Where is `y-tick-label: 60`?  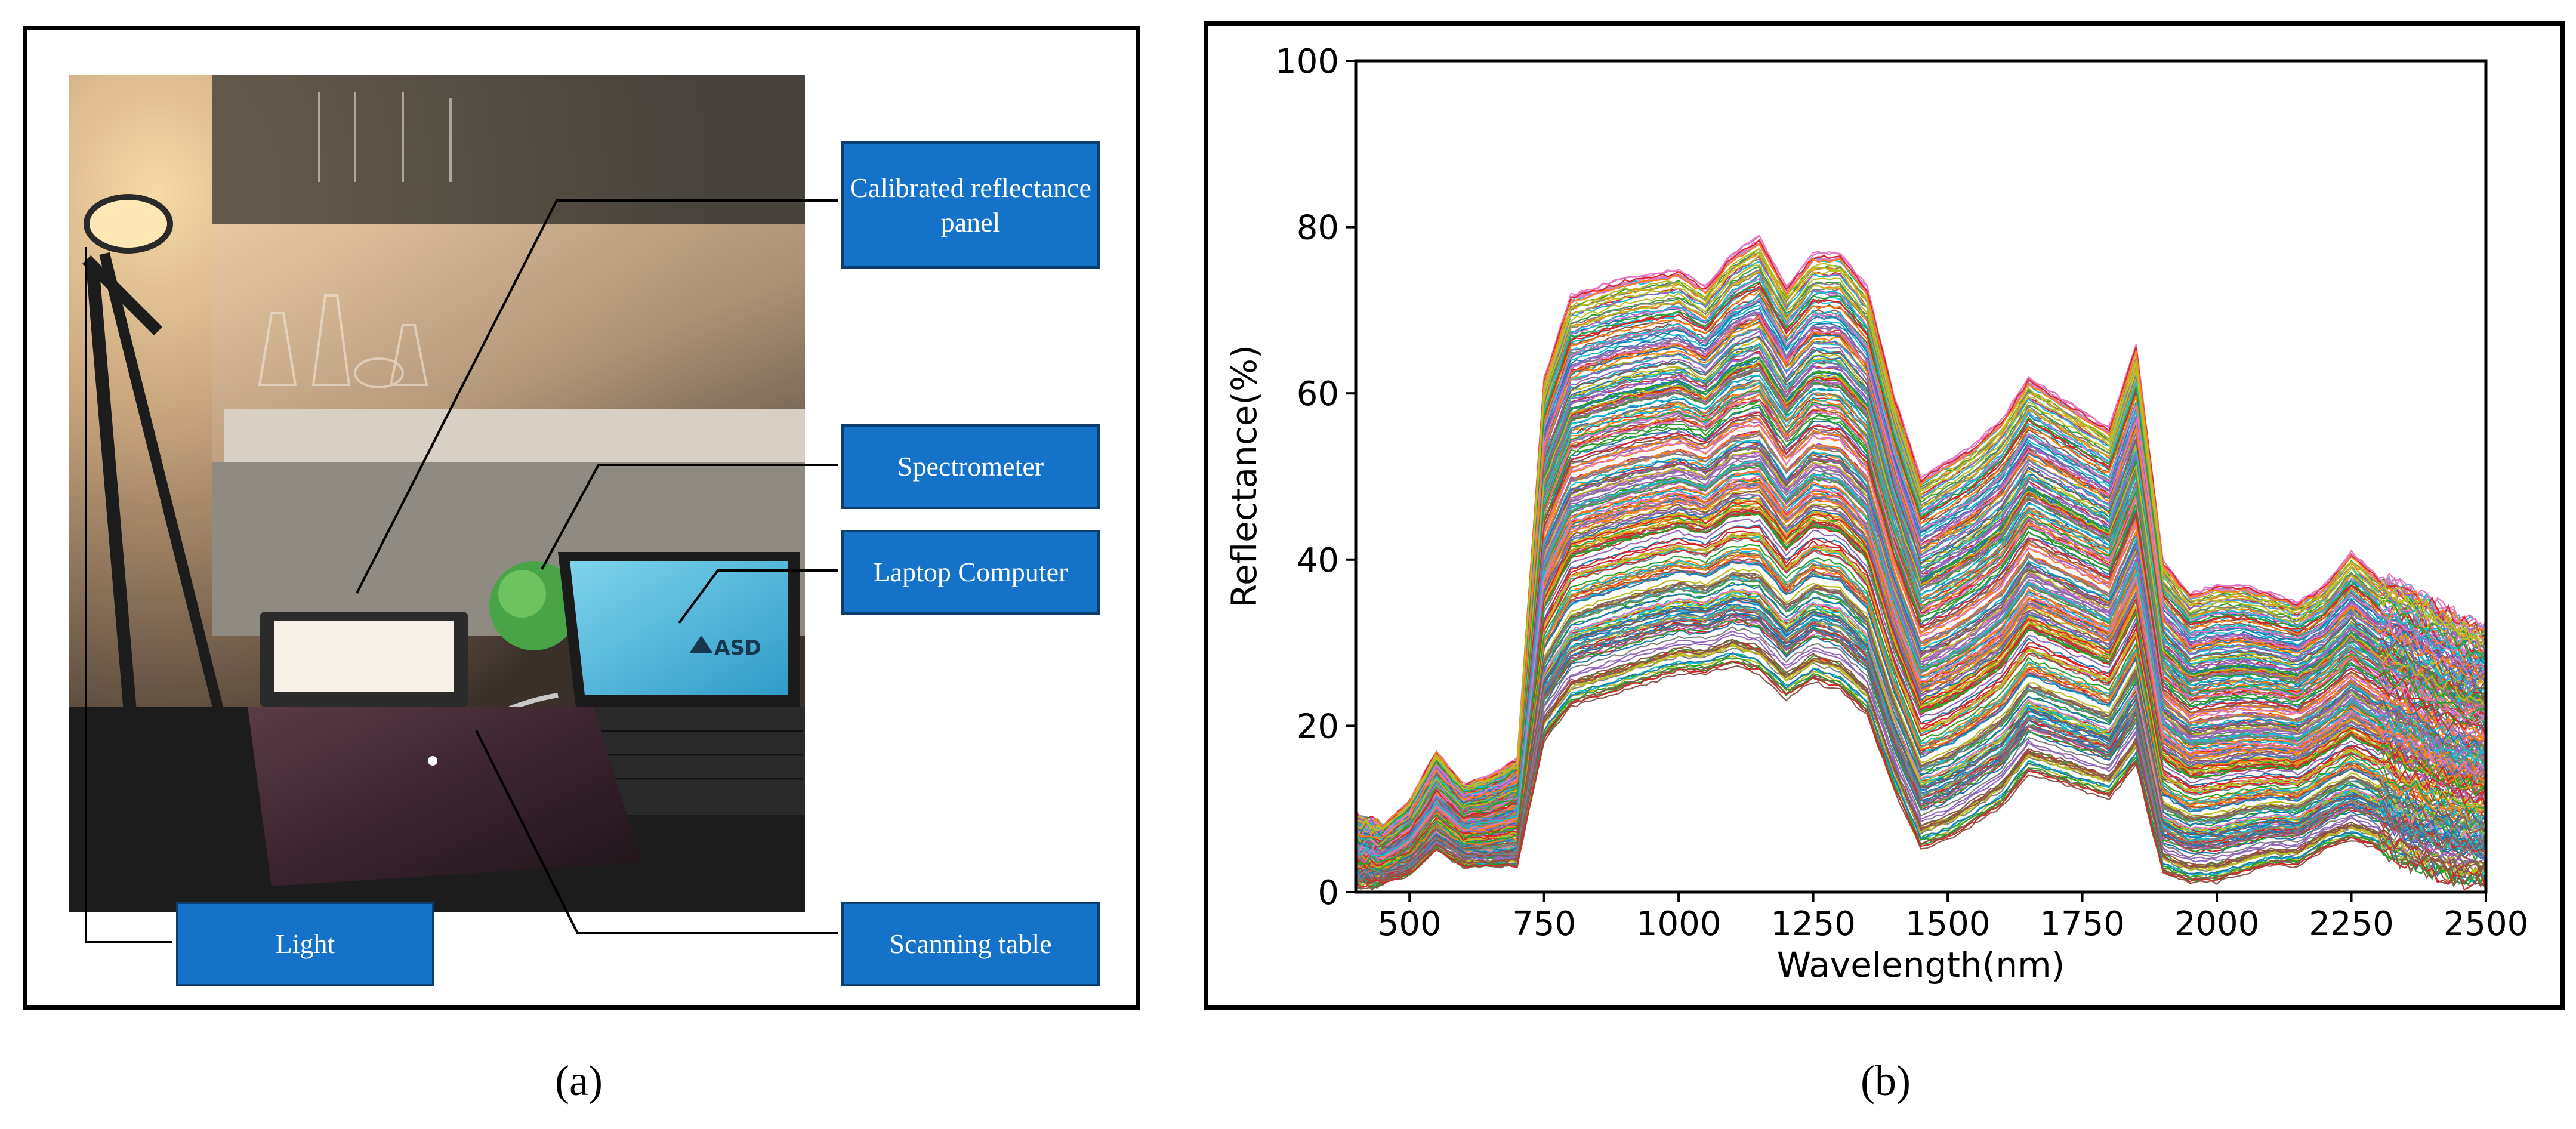
y-tick-label: 60 is located at coordinates (1318, 394).